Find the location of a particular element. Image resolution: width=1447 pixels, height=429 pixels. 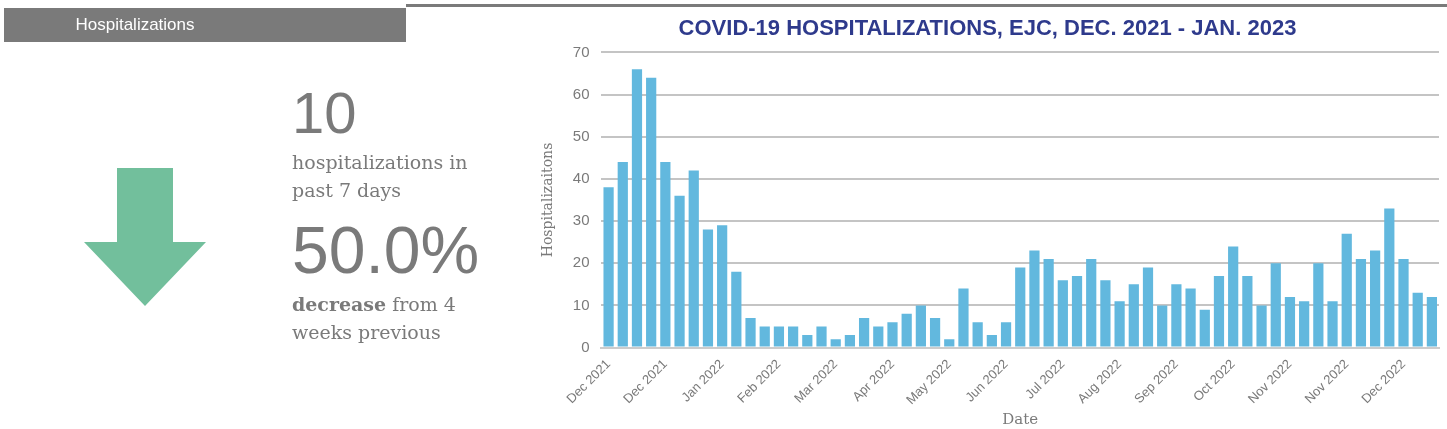

text: decrease is located at coordinates (339, 304).